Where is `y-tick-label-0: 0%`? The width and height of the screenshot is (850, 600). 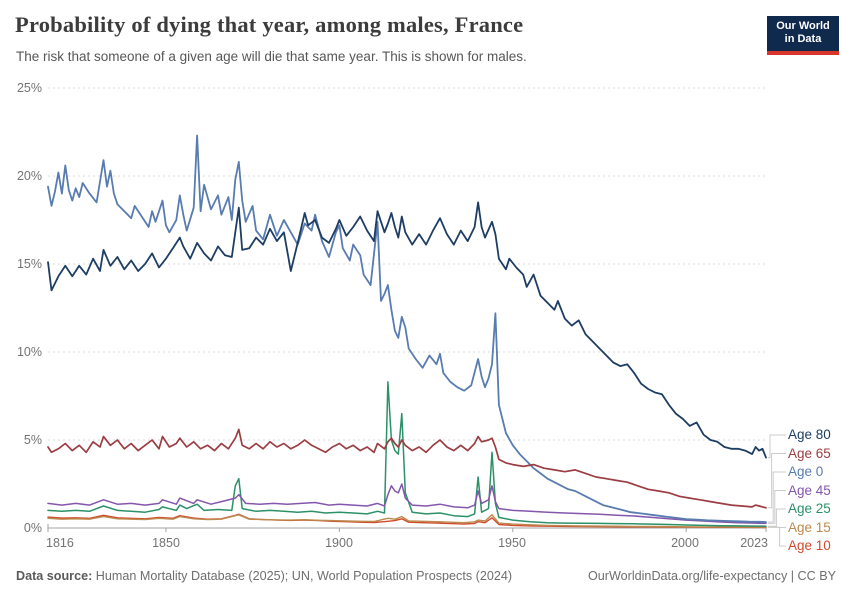 y-tick-label-0: 0% is located at coordinates (33, 528).